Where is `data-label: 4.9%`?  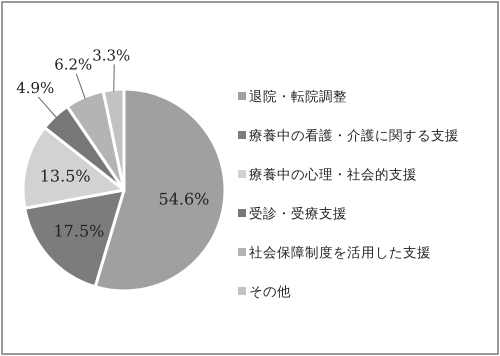 data-label: 4.9% is located at coordinates (35, 87).